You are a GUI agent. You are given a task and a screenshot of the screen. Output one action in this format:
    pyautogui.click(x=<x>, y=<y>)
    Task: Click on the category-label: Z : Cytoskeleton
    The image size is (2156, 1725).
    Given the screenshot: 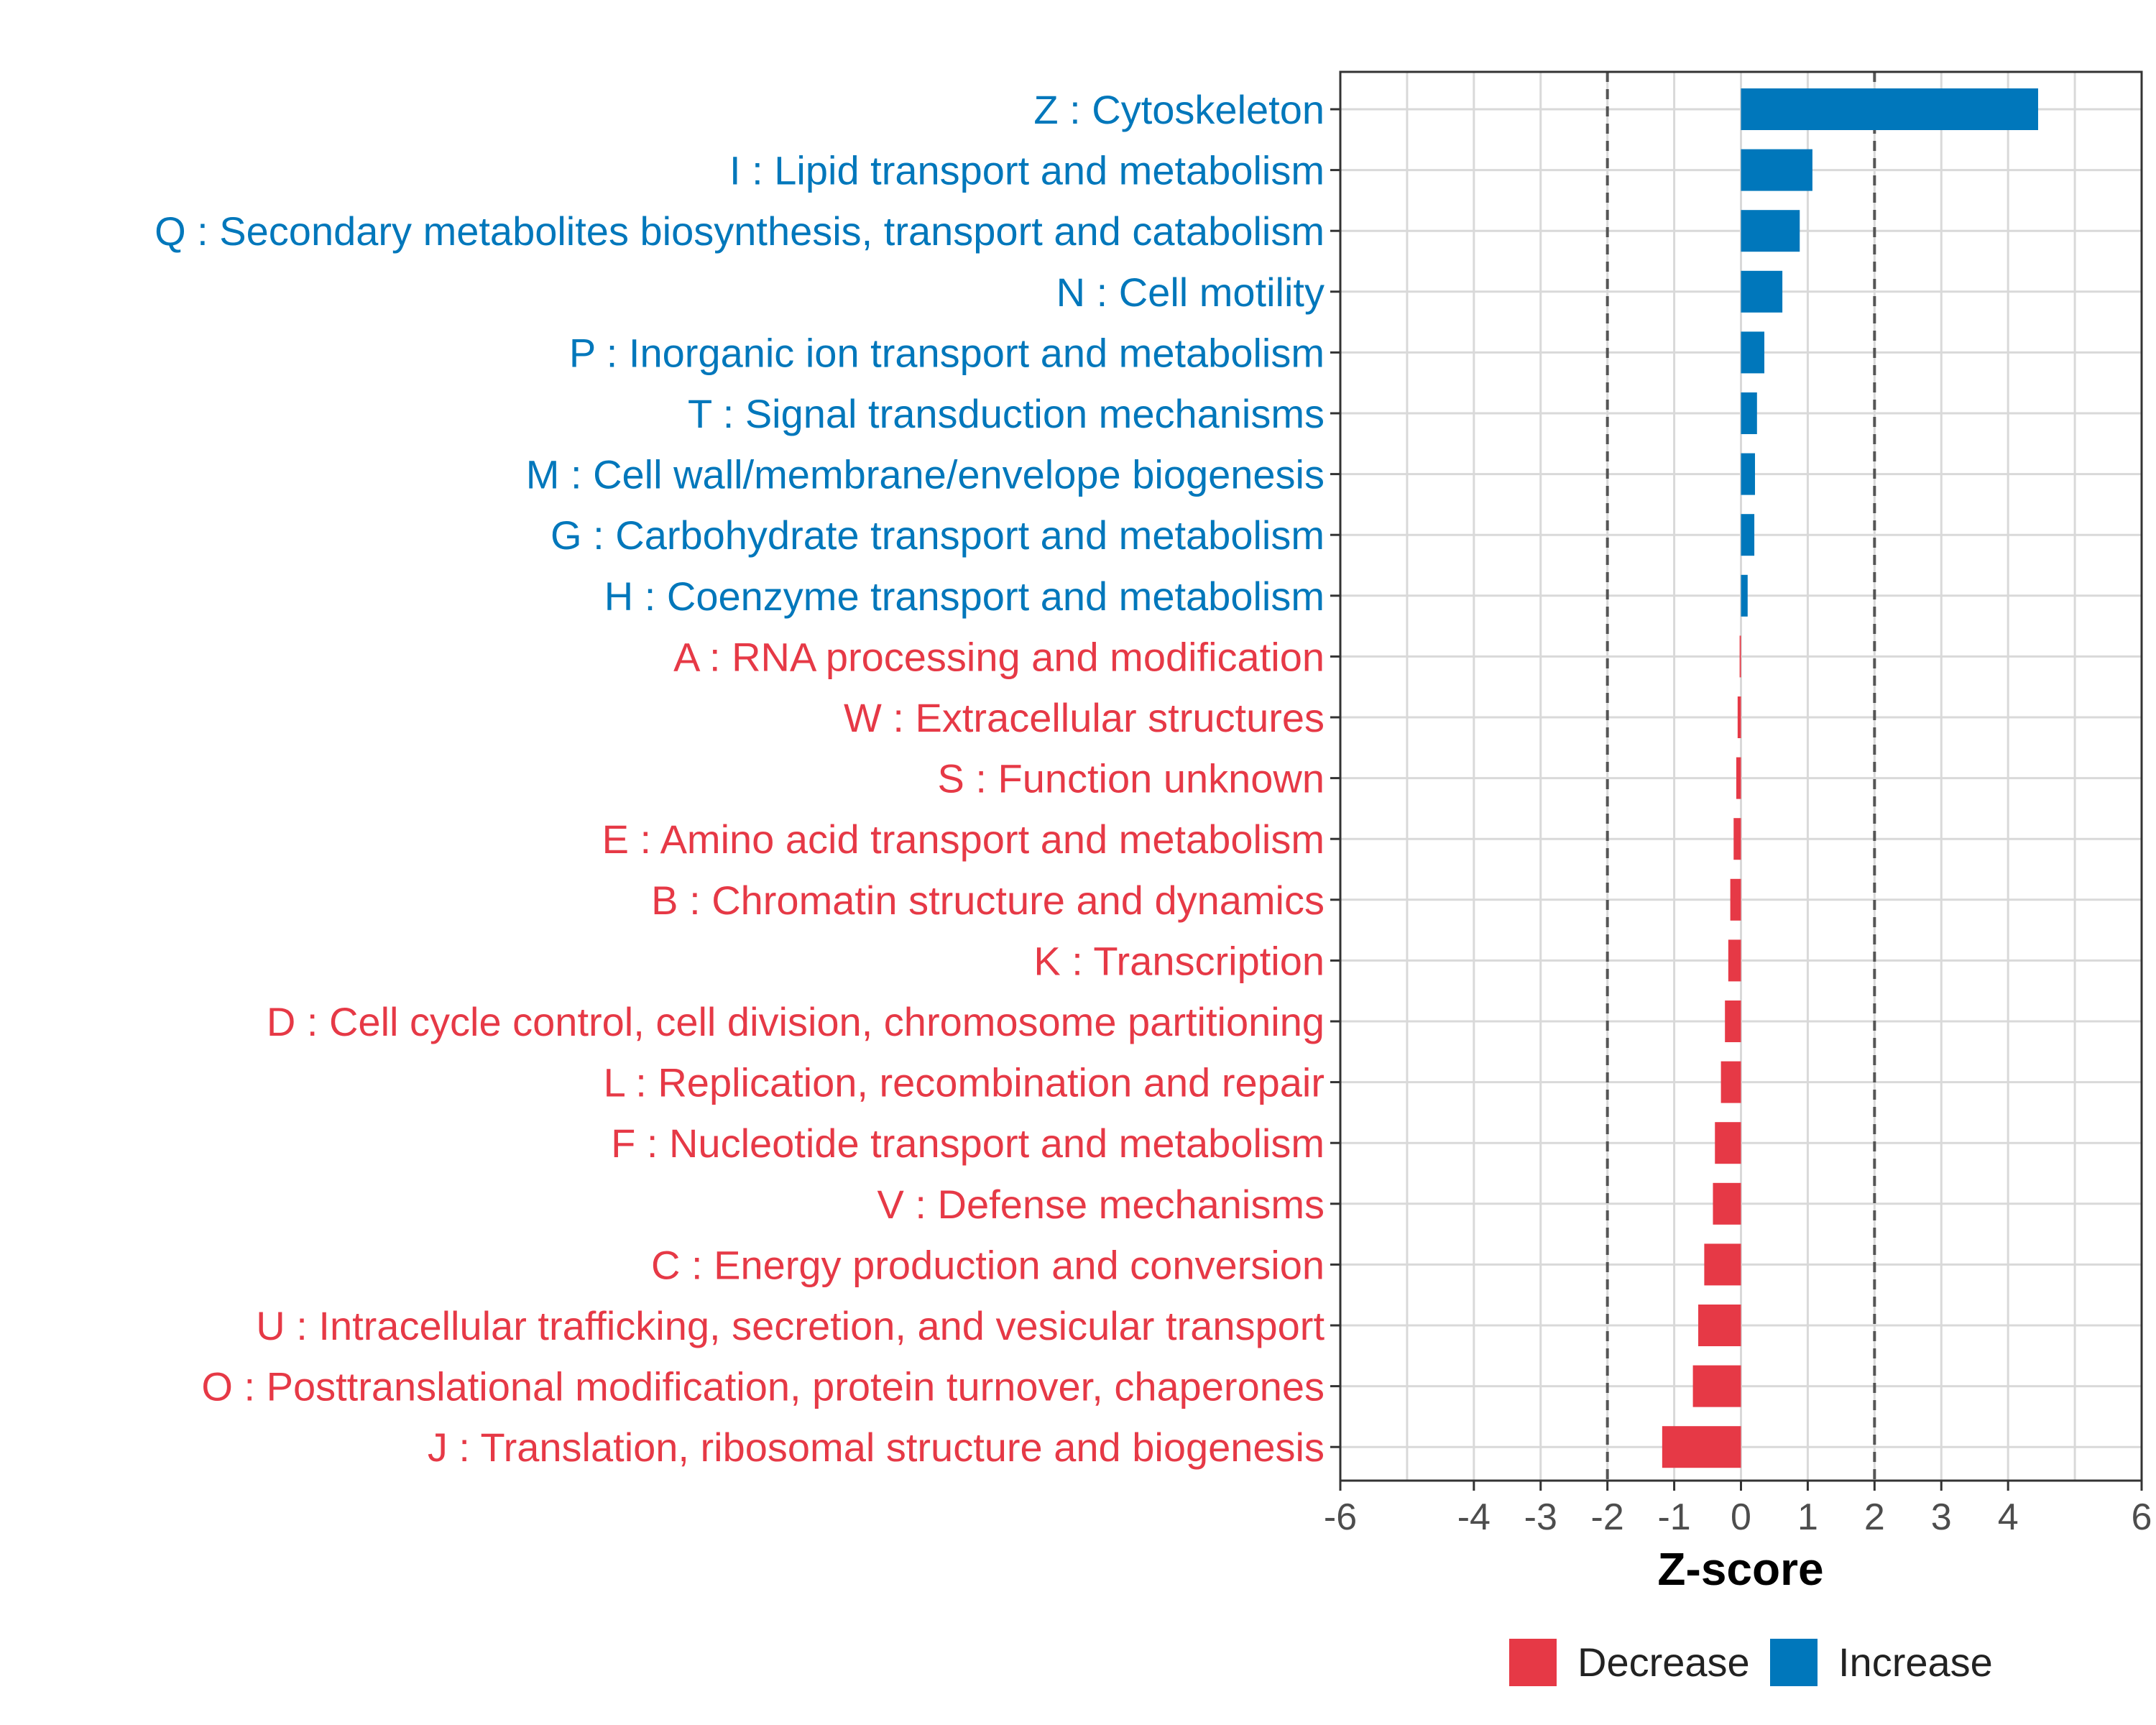 What is the action you would take?
    pyautogui.click(x=1179, y=109)
    